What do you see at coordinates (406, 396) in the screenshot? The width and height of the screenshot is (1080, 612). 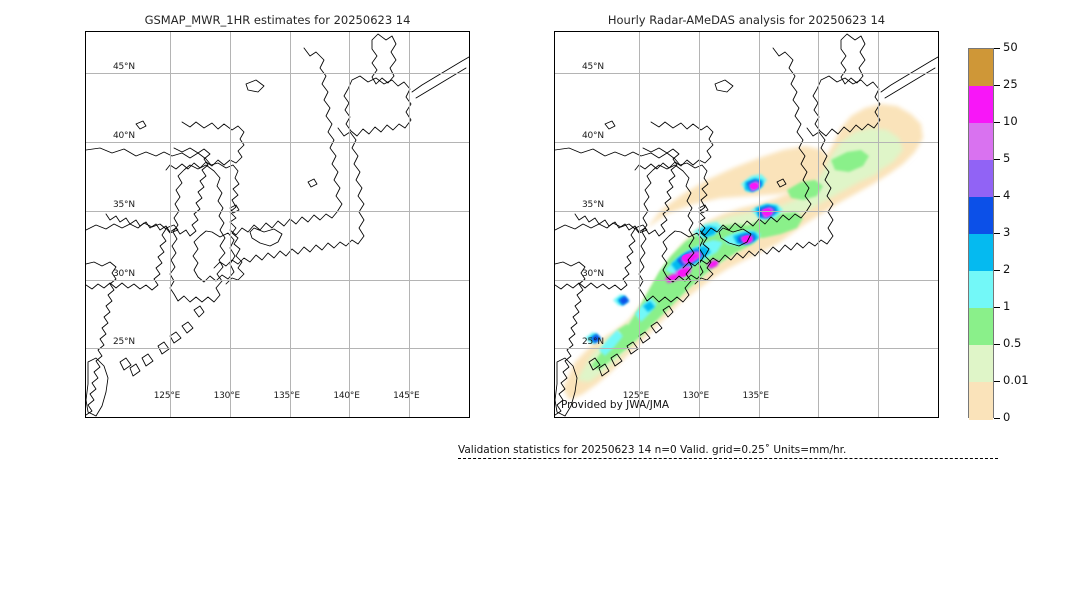 I see `x-axis-tick-label: 145°E` at bounding box center [406, 396].